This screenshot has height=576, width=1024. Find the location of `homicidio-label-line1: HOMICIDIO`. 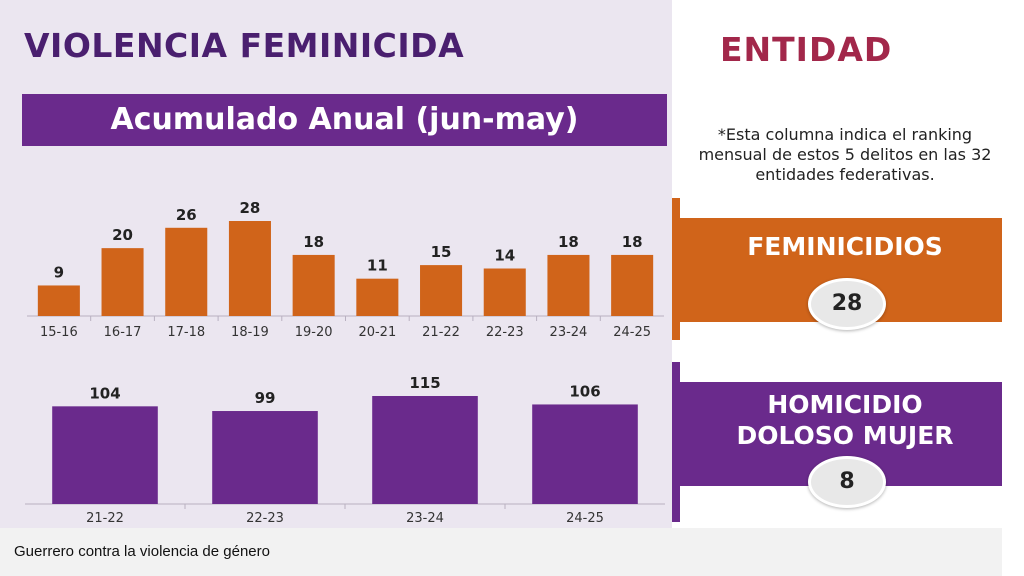

homicidio-label-line1: HOMICIDIO is located at coordinates (845, 404).